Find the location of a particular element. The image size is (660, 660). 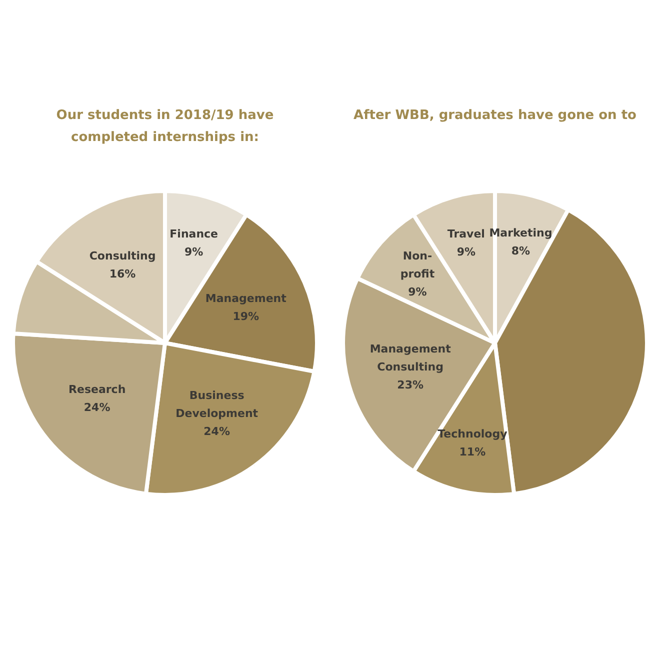

slice-label: Management is located at coordinates (245, 298).